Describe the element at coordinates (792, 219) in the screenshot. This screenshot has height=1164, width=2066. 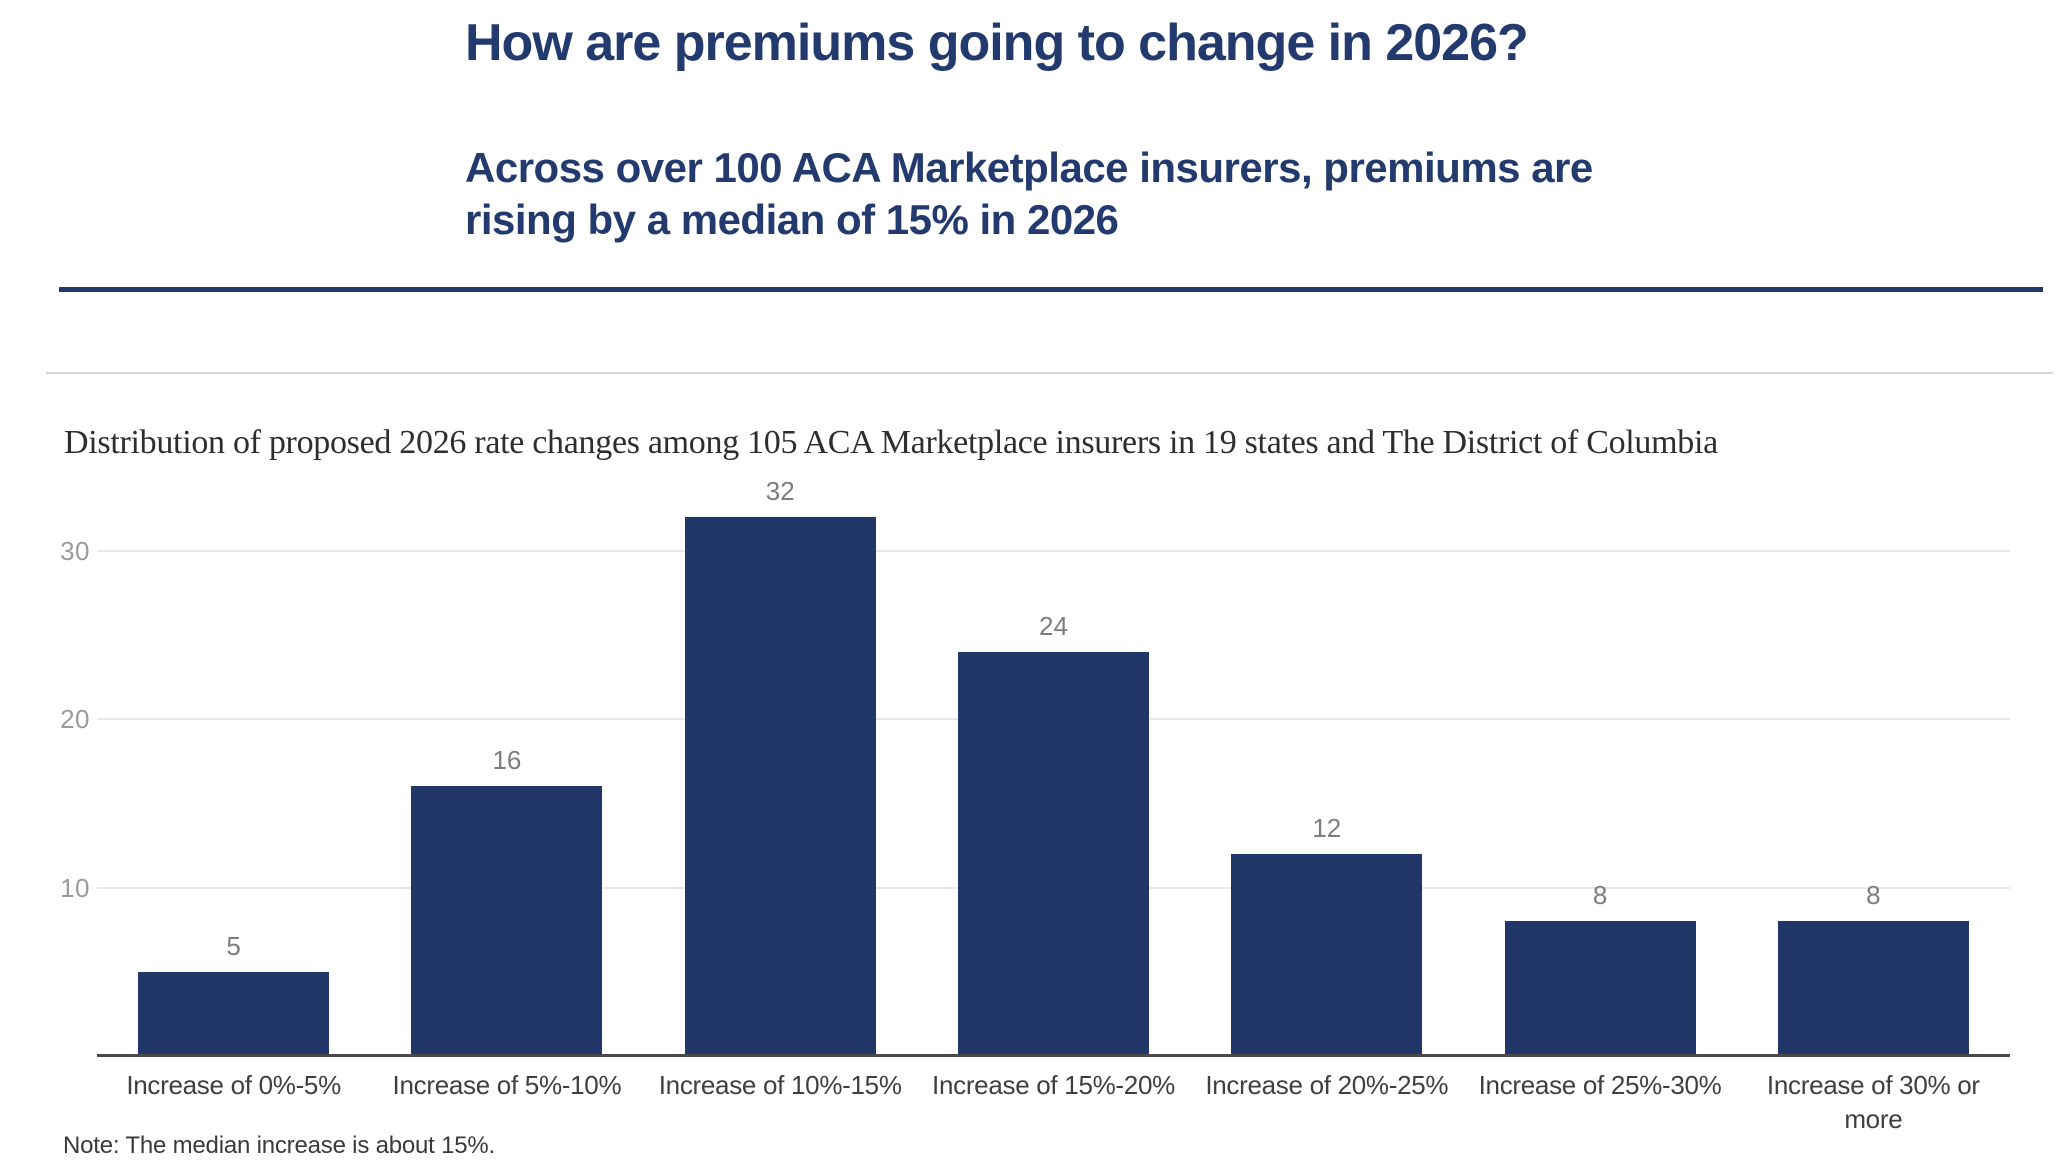
I see `subtitle-line-2: rising by a median of 15% in 2026` at that location.